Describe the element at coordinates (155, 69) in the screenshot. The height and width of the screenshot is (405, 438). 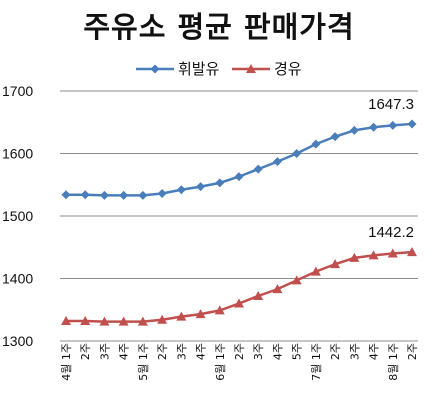
I see `legend-diamond-marker` at that location.